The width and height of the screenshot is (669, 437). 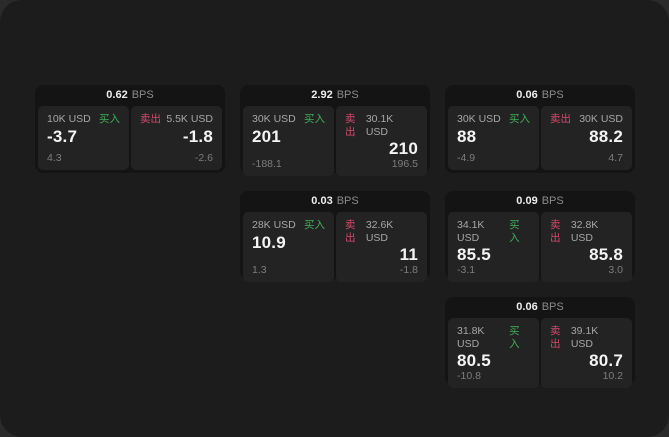 What do you see at coordinates (83, 138) in the screenshot?
I see `buy-quote-tile: 10K USD 买入 -3.7 4.3` at bounding box center [83, 138].